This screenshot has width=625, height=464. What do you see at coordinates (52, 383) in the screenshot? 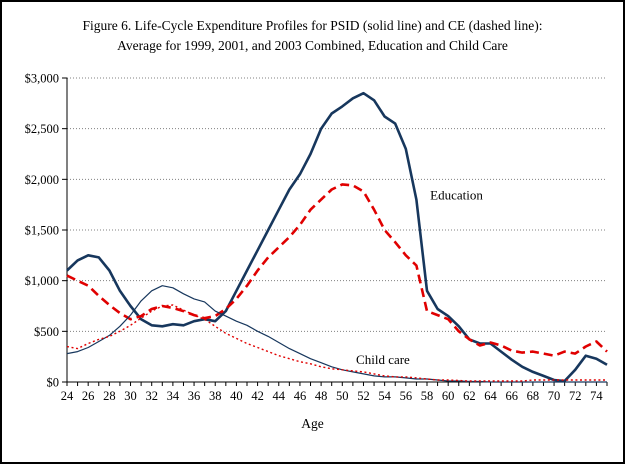
I see `y-tick-label: $0` at bounding box center [52, 383].